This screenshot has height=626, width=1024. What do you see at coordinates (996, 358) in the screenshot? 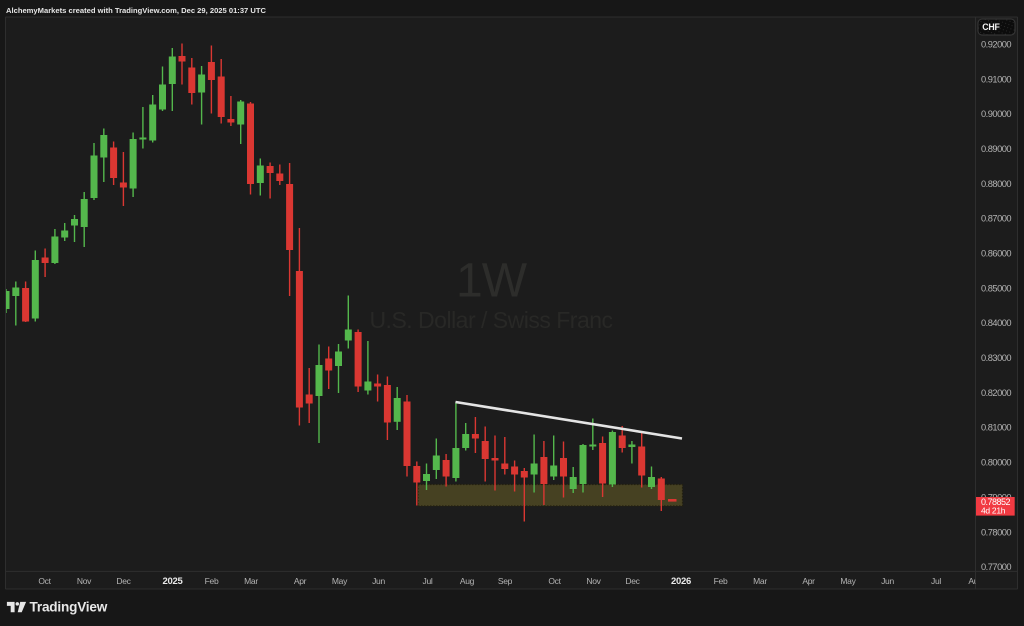
I see `svg-text: 0.83000` at bounding box center [996, 358].